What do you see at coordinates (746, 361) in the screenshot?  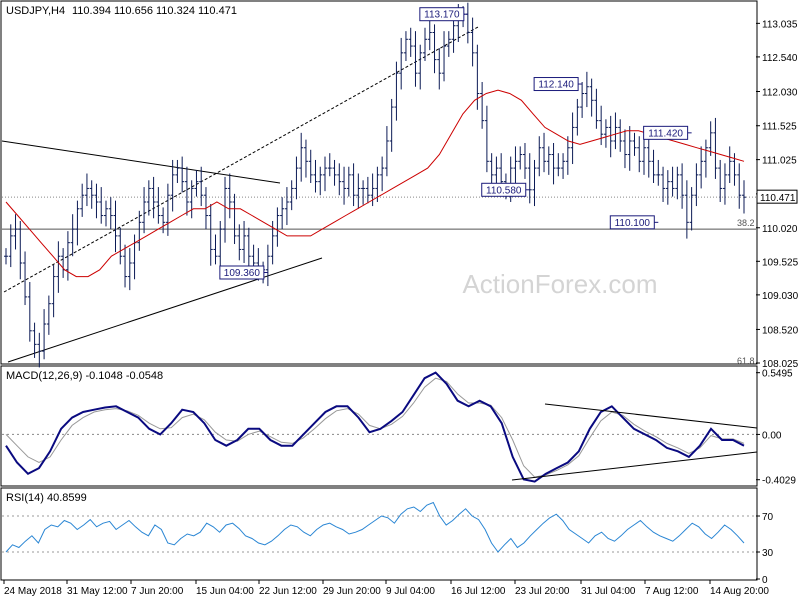 I see `fib-618-label: 61.8` at bounding box center [746, 361].